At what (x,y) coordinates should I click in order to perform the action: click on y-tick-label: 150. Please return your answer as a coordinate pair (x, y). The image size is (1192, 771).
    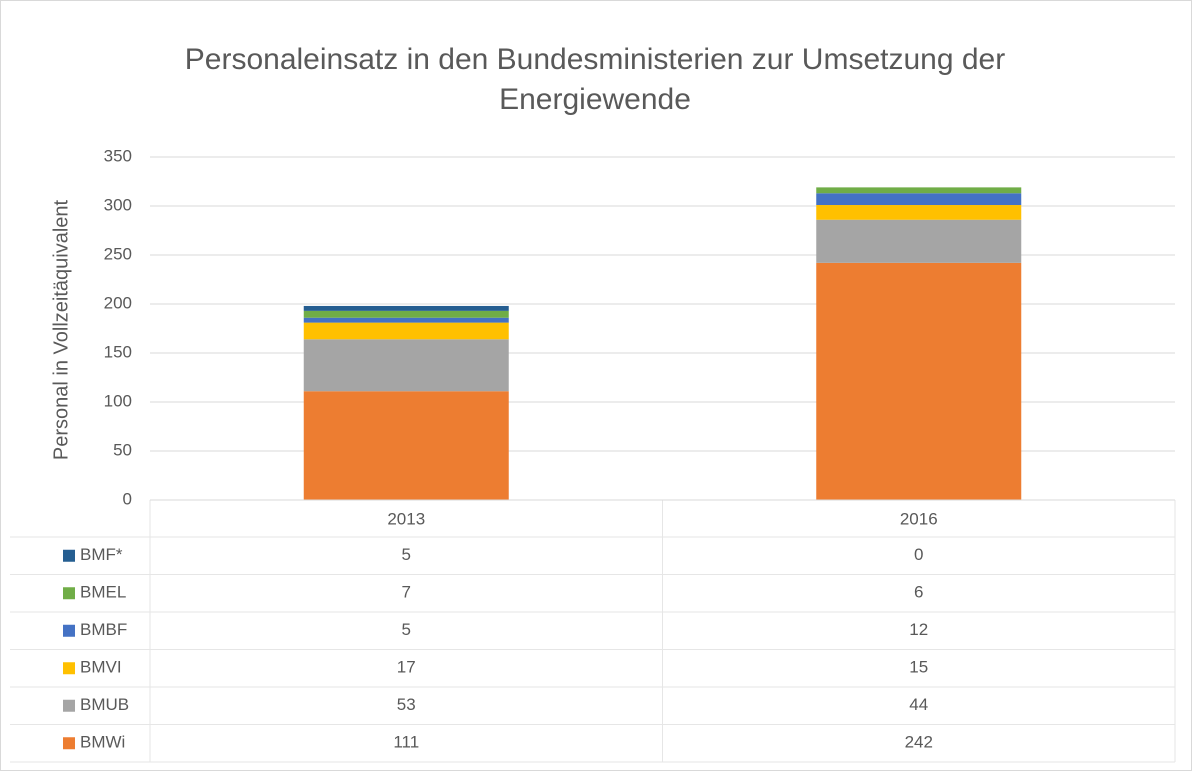
    Looking at the image, I should click on (118, 351).